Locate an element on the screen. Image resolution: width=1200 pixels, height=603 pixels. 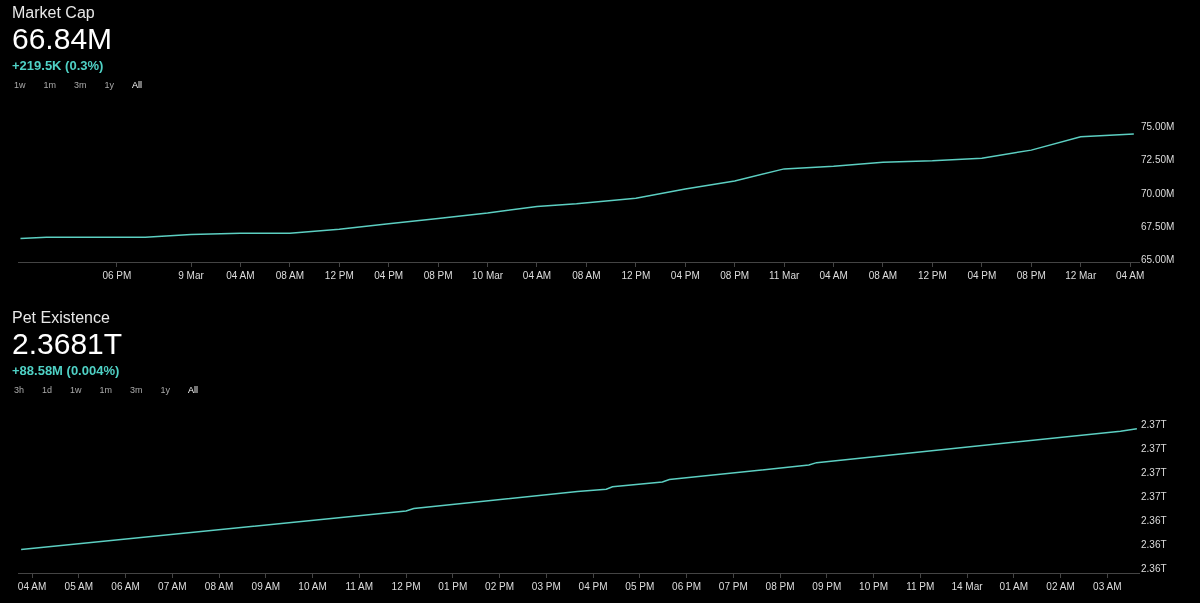
x-tick-label: 11 PM is located at coordinates (920, 586).